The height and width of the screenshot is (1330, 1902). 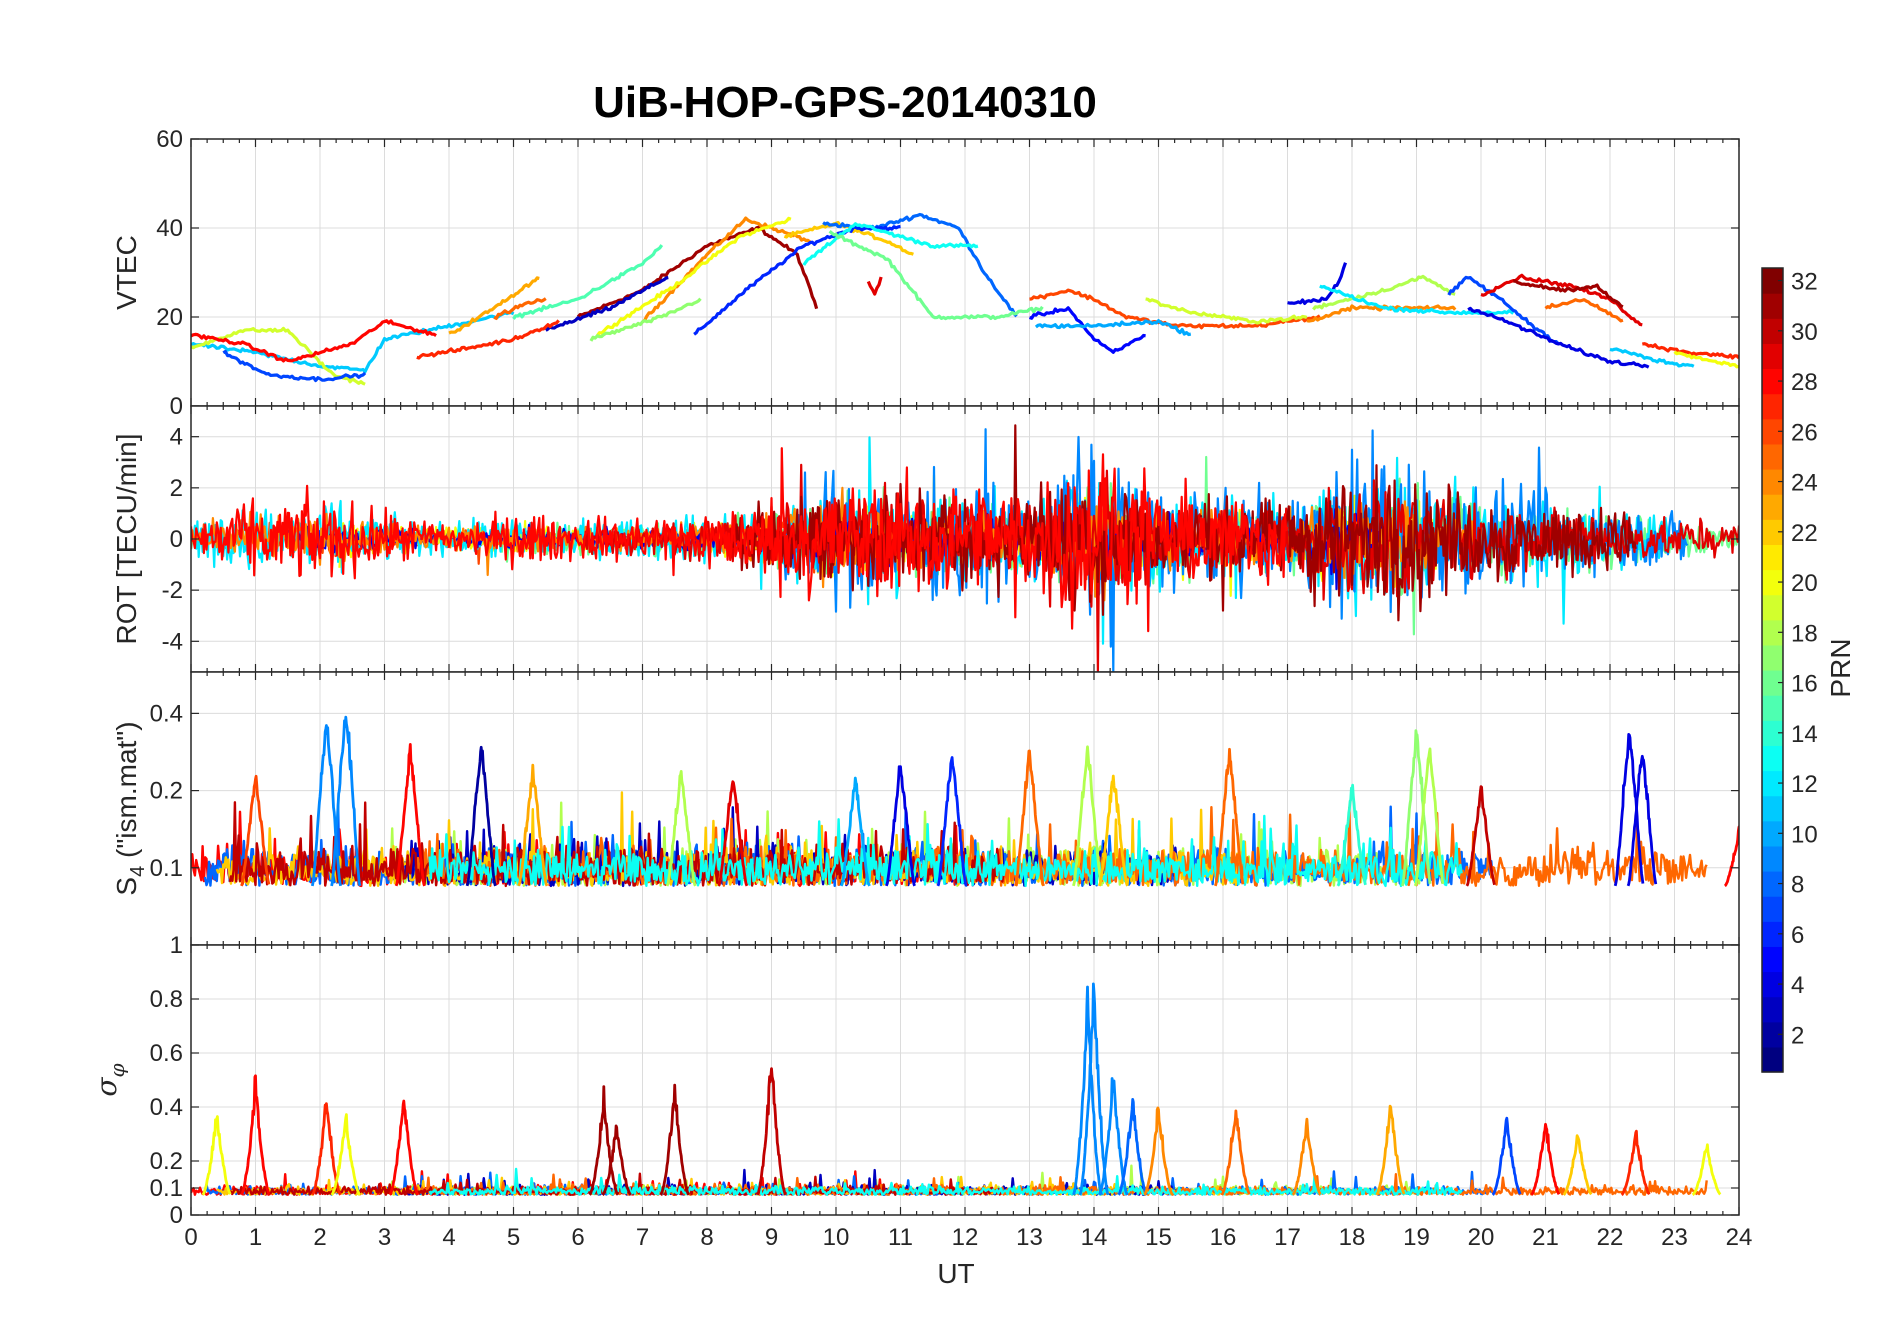 I want to click on x-tick-label: 0, so click(x=190, y=1237).